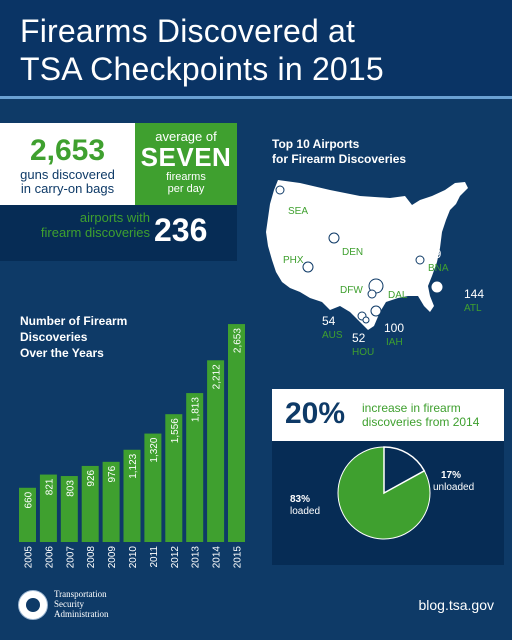 The width and height of the screenshot is (512, 640). Describe the element at coordinates (438, 268) in the screenshot. I see `airport-code-bna: BNA` at that location.